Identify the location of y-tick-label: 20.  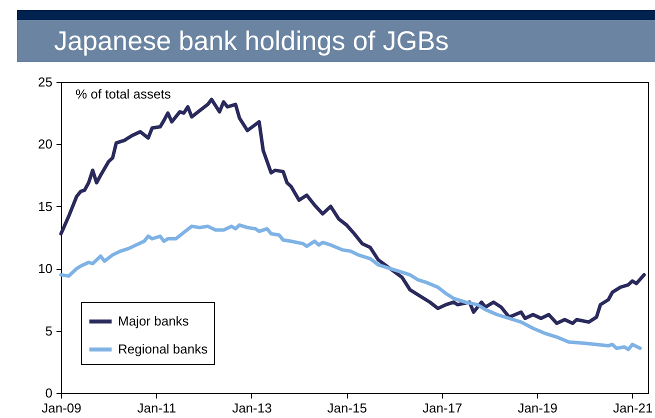
(45, 144).